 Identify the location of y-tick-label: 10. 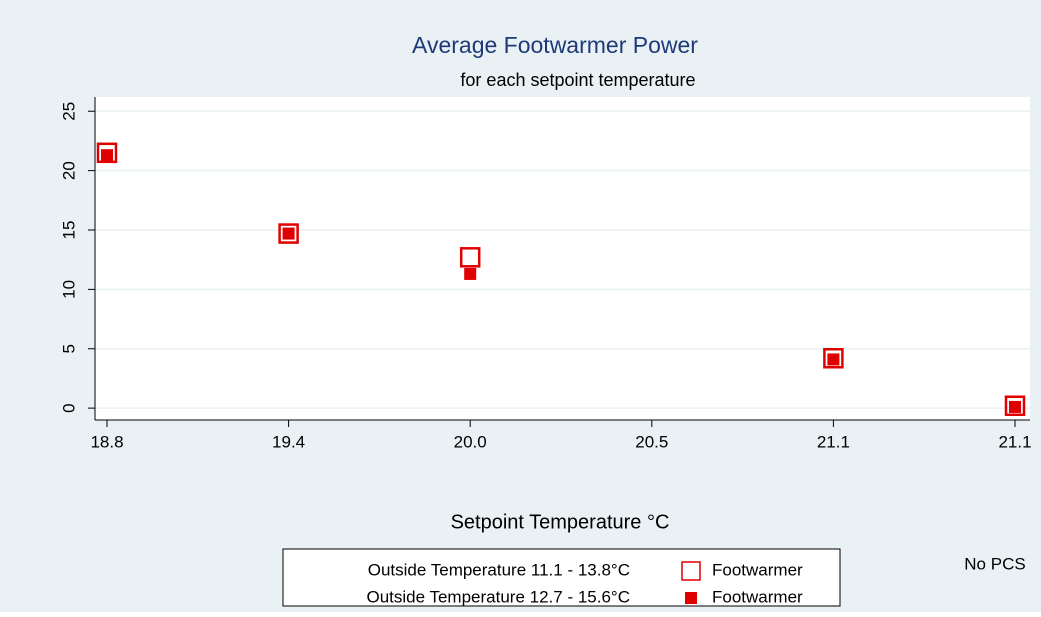
(68, 289).